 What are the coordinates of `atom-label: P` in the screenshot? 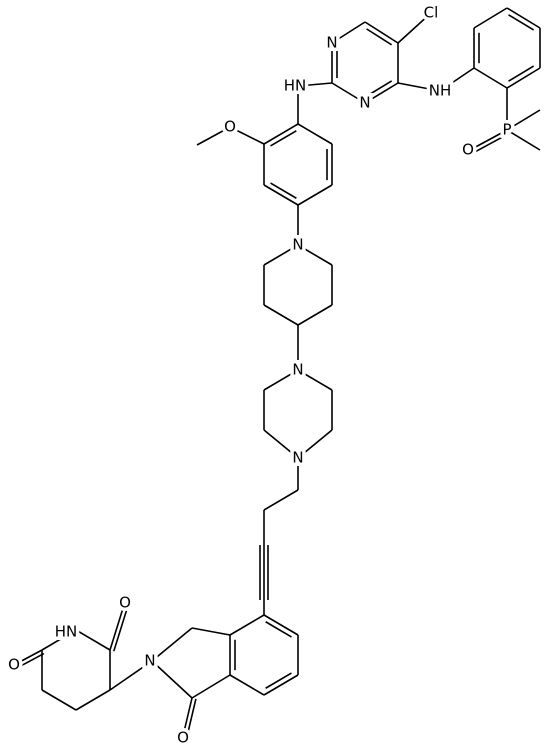 It's located at (506, 130).